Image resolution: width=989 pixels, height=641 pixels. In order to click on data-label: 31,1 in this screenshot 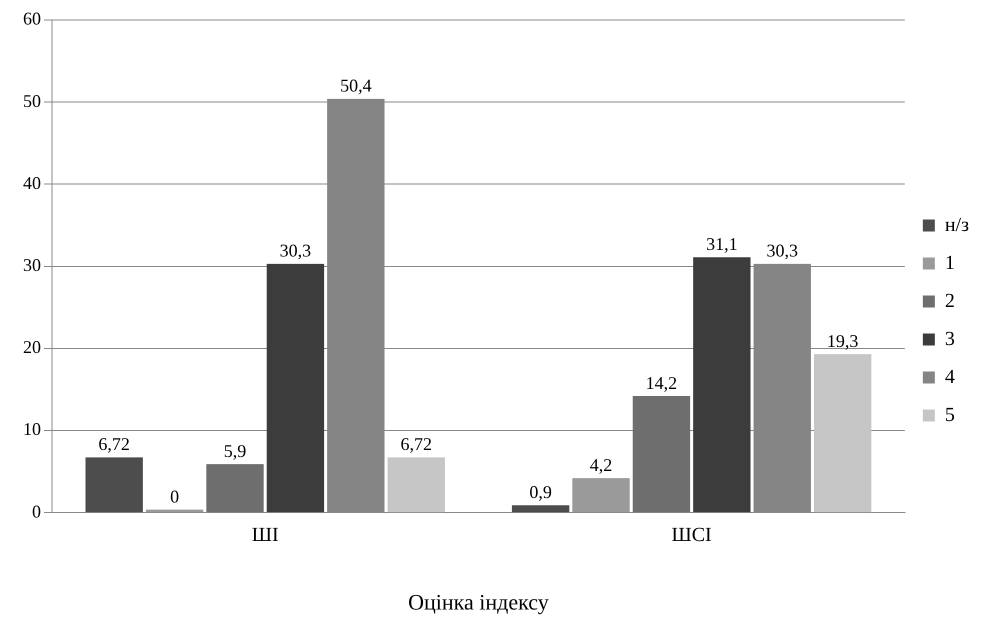, I will do `click(722, 244)`.